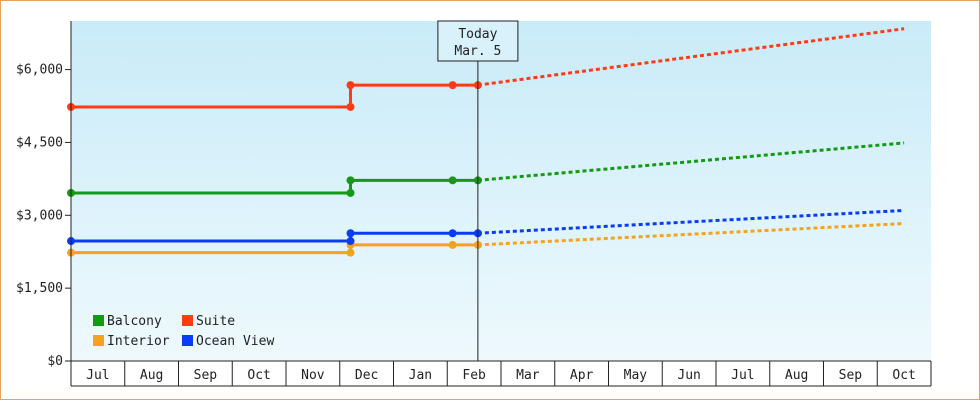 The width and height of the screenshot is (980, 400). I want to click on legend-item: Ocean View, so click(228, 341).